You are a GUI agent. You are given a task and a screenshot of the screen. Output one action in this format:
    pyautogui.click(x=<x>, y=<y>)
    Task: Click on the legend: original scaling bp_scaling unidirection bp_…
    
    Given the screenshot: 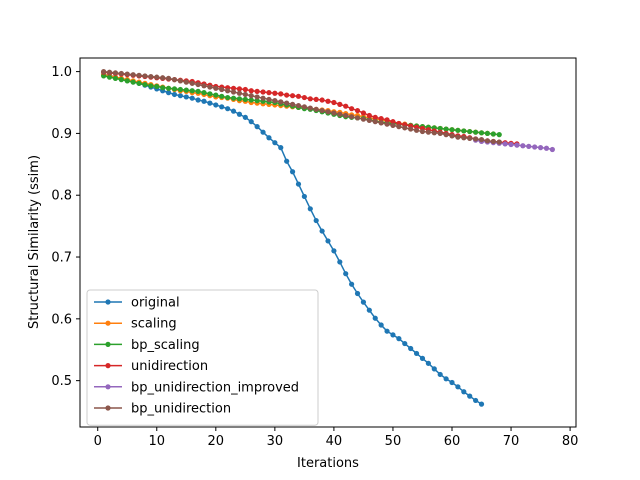 What is the action you would take?
    pyautogui.click(x=202, y=357)
    